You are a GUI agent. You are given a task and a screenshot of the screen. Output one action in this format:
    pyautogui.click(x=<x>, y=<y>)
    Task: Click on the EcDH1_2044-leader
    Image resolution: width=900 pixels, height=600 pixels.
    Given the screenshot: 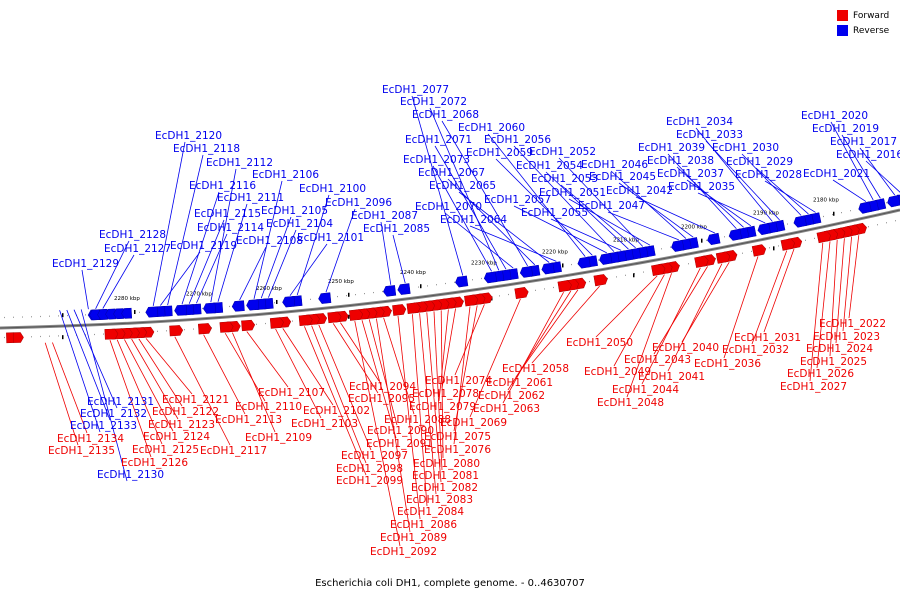 What is the action you would take?
    pyautogui.click(x=671, y=326)
    